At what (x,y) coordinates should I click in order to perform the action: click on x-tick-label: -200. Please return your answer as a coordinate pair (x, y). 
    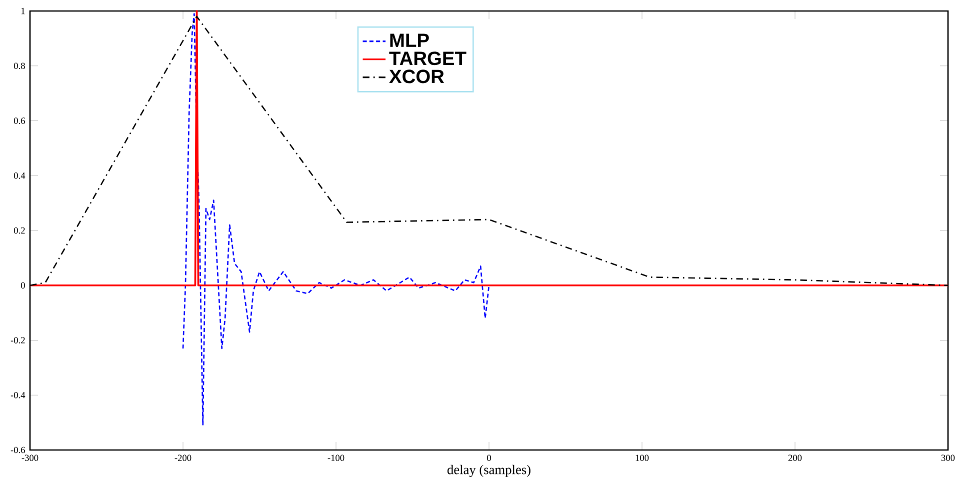
    Looking at the image, I should click on (183, 457).